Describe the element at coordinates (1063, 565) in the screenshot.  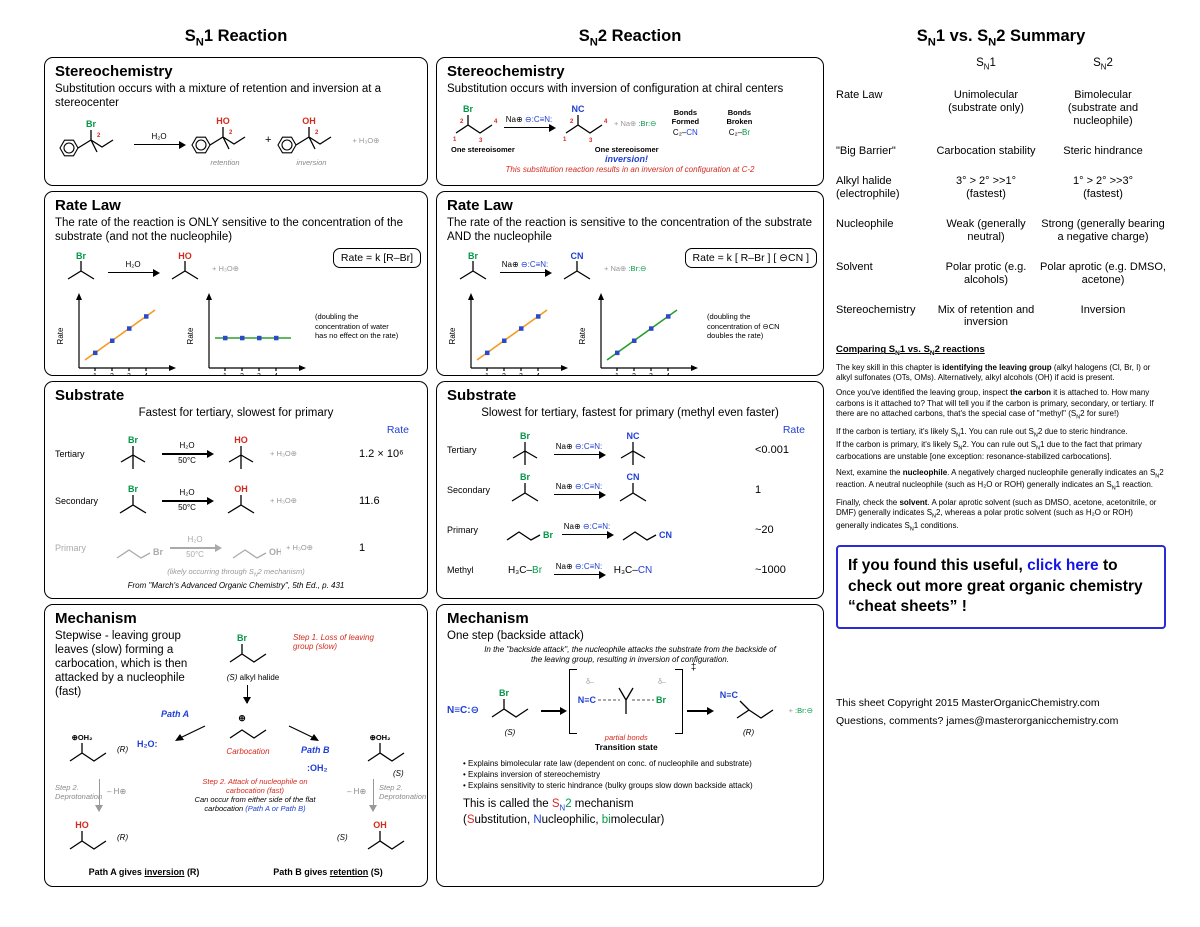
I see `cta-click-here-link: click here` at that location.